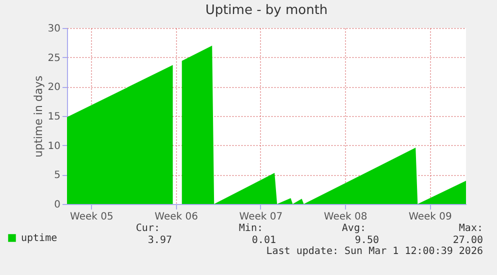  Describe the element at coordinates (467, 240) in the screenshot. I see `text: 27.00` at that location.